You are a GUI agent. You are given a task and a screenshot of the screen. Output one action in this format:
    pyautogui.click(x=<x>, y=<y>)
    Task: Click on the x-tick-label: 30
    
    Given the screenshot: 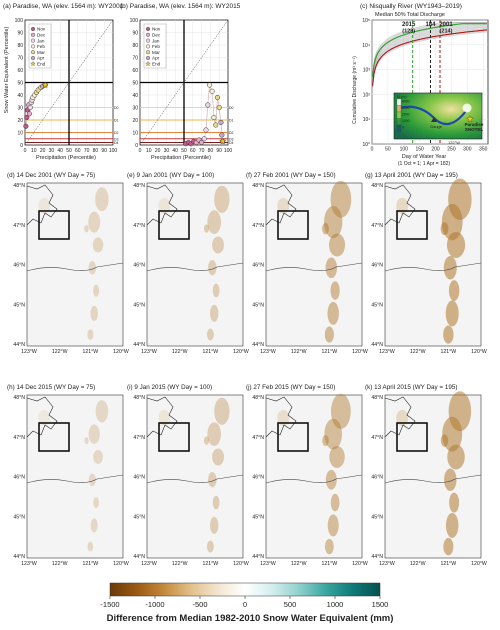 What is the action you would take?
    pyautogui.click(x=52, y=151)
    